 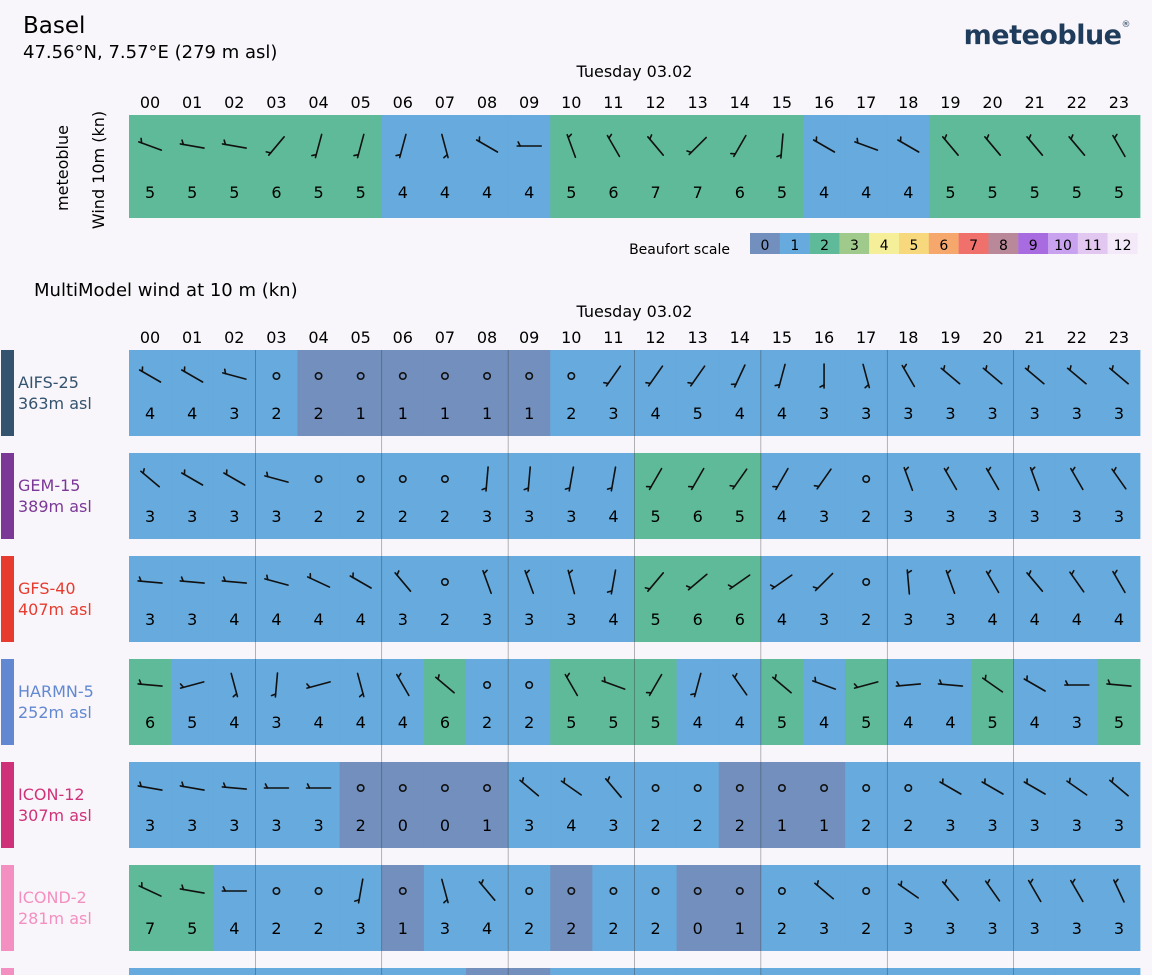 I want to click on legend-label: 8, so click(x=1003, y=246).